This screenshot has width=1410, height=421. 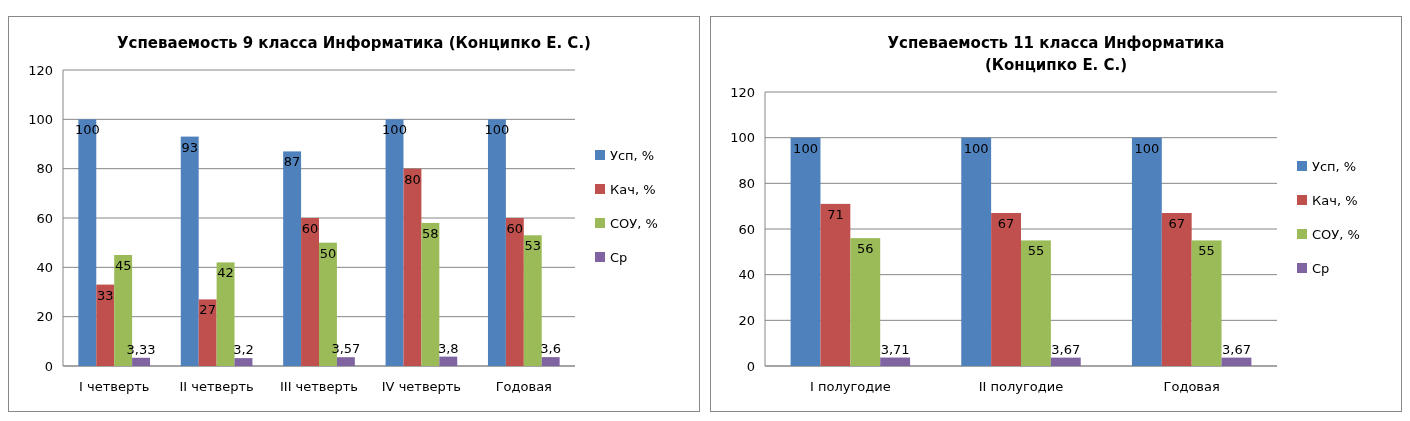 What do you see at coordinates (865, 249) in the screenshot?
I see `data-label: 56` at bounding box center [865, 249].